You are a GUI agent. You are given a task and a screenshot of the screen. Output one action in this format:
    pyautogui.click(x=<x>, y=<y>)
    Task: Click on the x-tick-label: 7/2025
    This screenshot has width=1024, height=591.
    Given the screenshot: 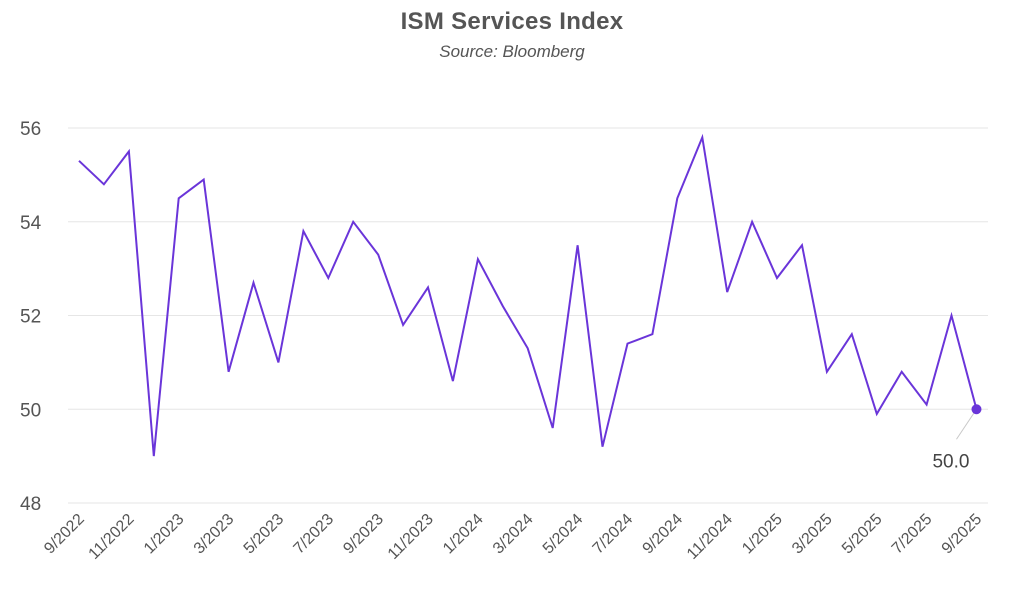 What is the action you would take?
    pyautogui.click(x=912, y=534)
    